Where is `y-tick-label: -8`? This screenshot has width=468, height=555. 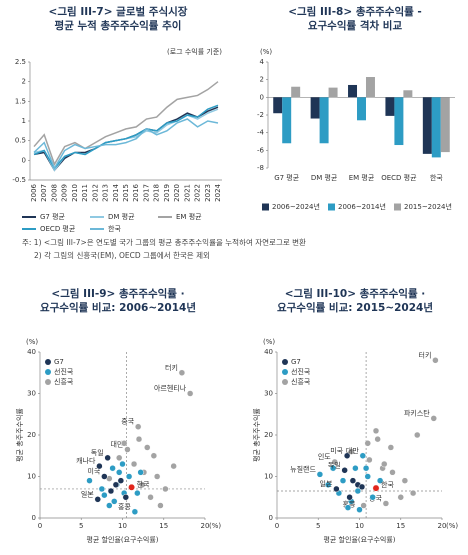 y-tick-label: -8 is located at coordinates (260, 168).